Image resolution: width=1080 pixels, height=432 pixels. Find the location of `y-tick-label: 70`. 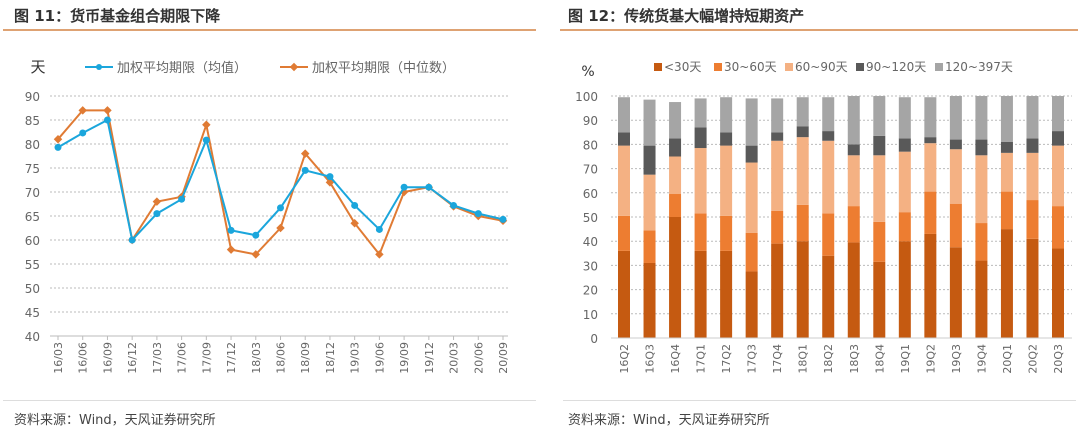

y-tick-label: 70 is located at coordinates (32, 193).